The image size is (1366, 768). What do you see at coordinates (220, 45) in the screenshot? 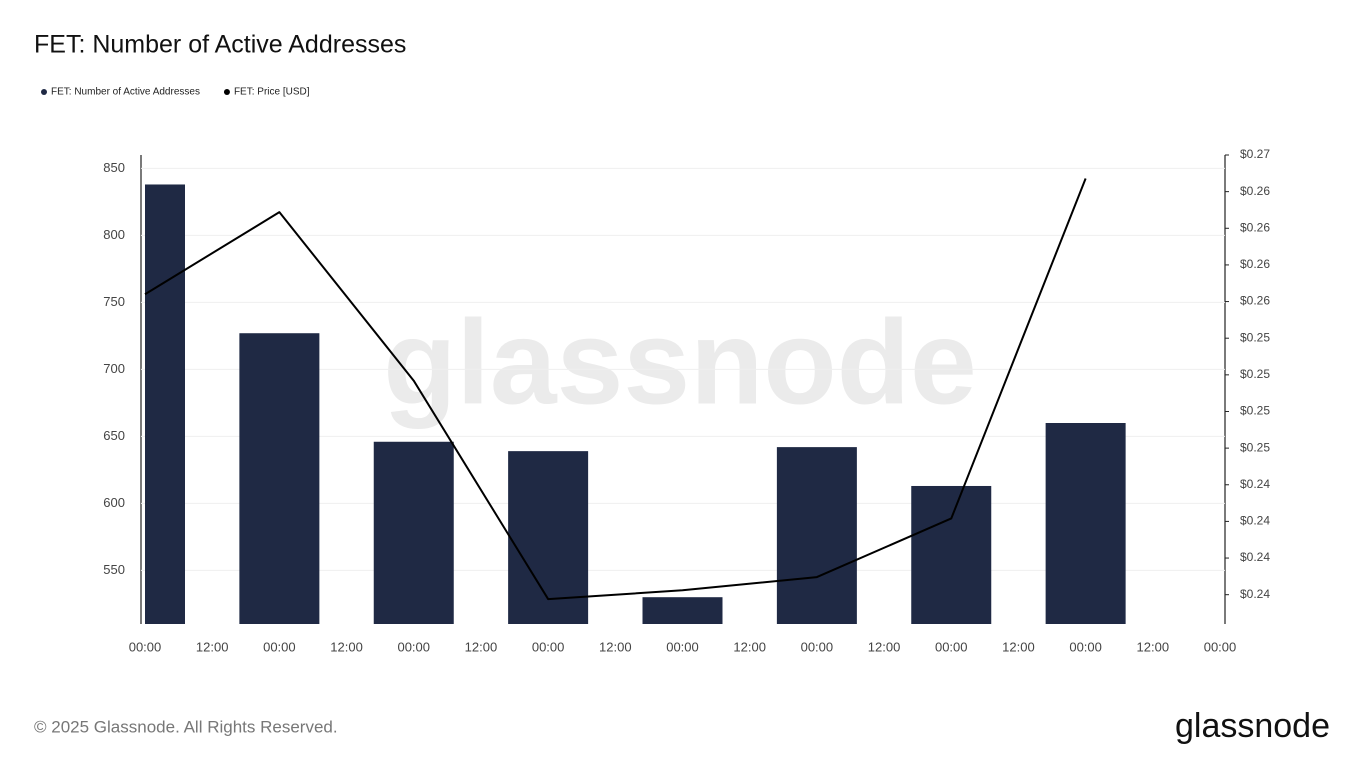
I see `chart-title: FET: Number of Active Addresses` at bounding box center [220, 45].